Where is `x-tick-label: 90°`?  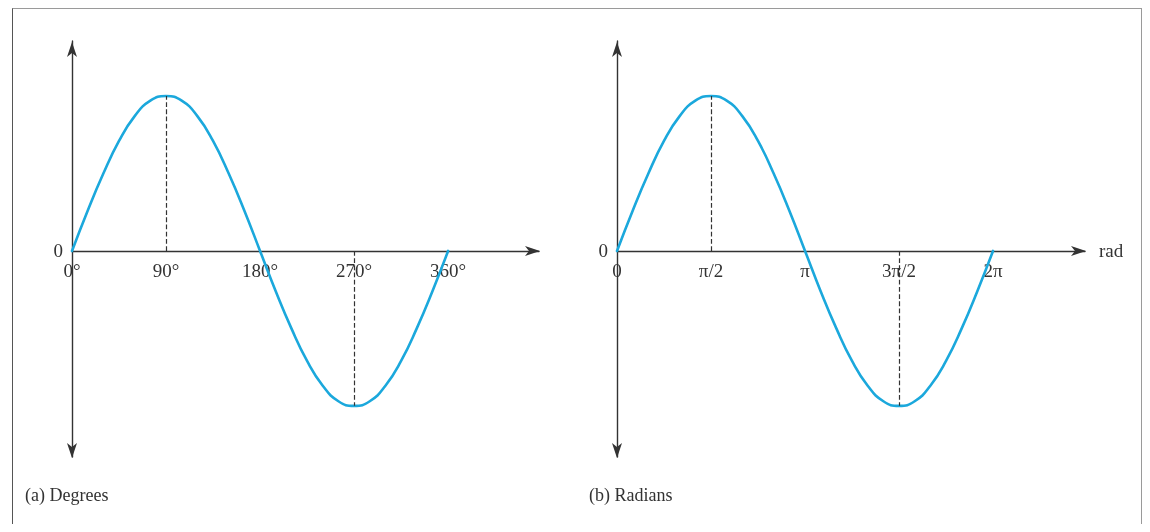 x-tick-label: 90° is located at coordinates (166, 270).